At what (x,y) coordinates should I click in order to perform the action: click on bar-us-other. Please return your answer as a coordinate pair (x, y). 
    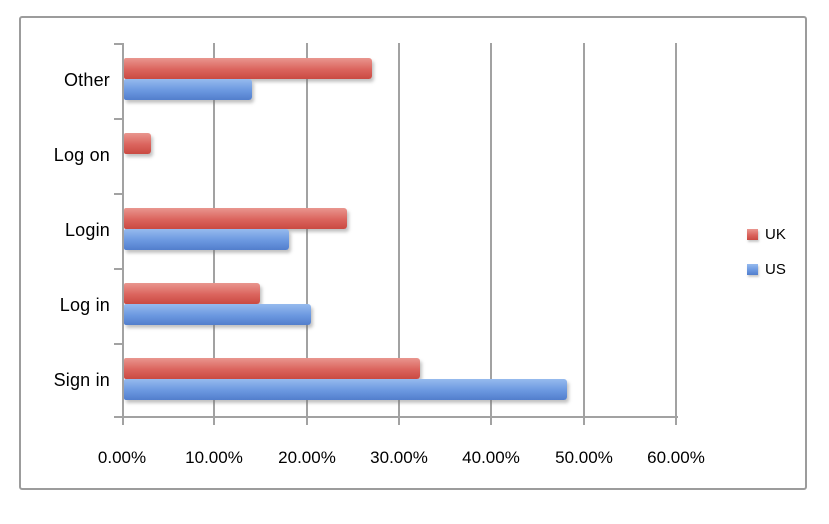
    Looking at the image, I should click on (188, 89).